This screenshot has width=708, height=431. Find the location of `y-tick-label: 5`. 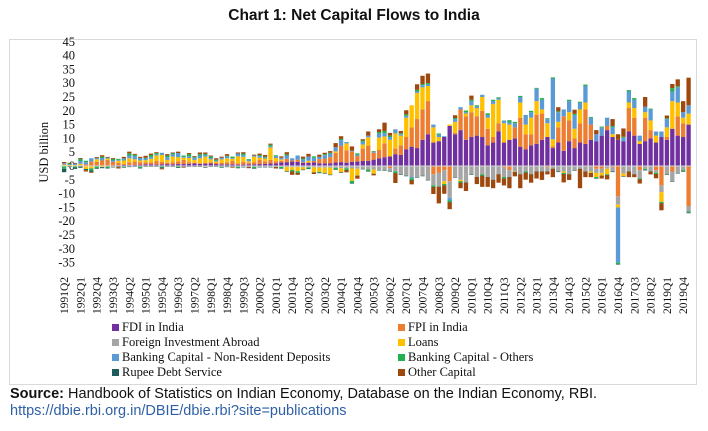

y-tick-label: 5 is located at coordinates (72, 152).